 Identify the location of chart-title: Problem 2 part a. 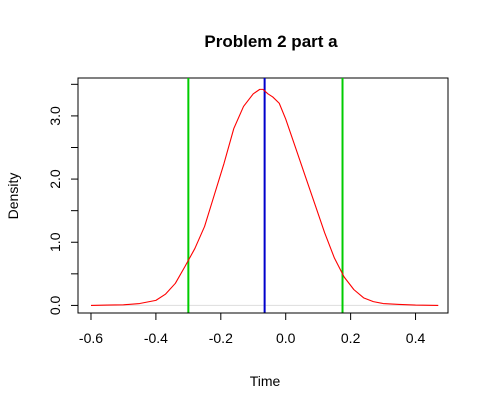
(271, 41).